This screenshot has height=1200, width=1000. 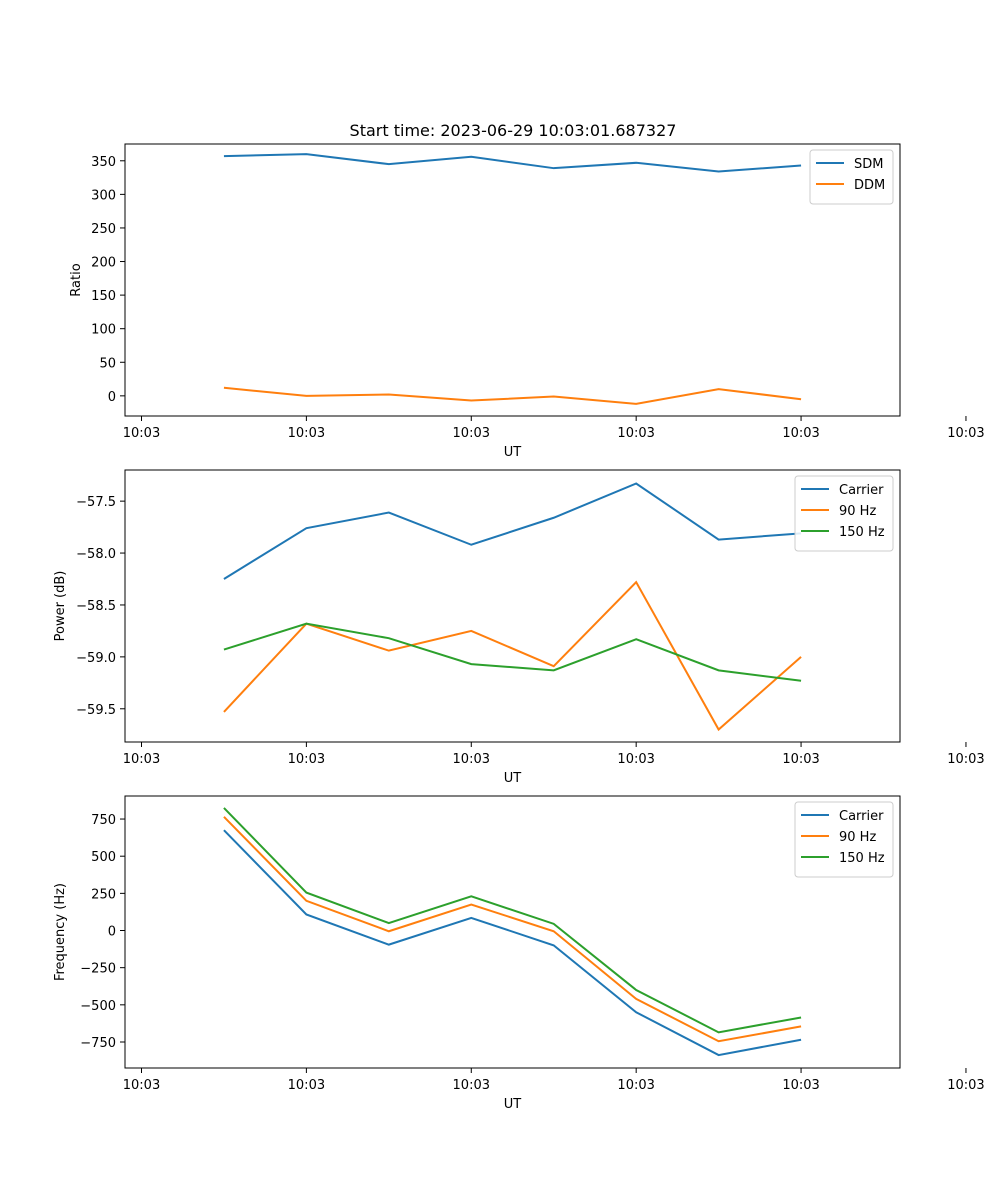 I want to click on y-tick-label: −57.5, so click(x=96, y=502).